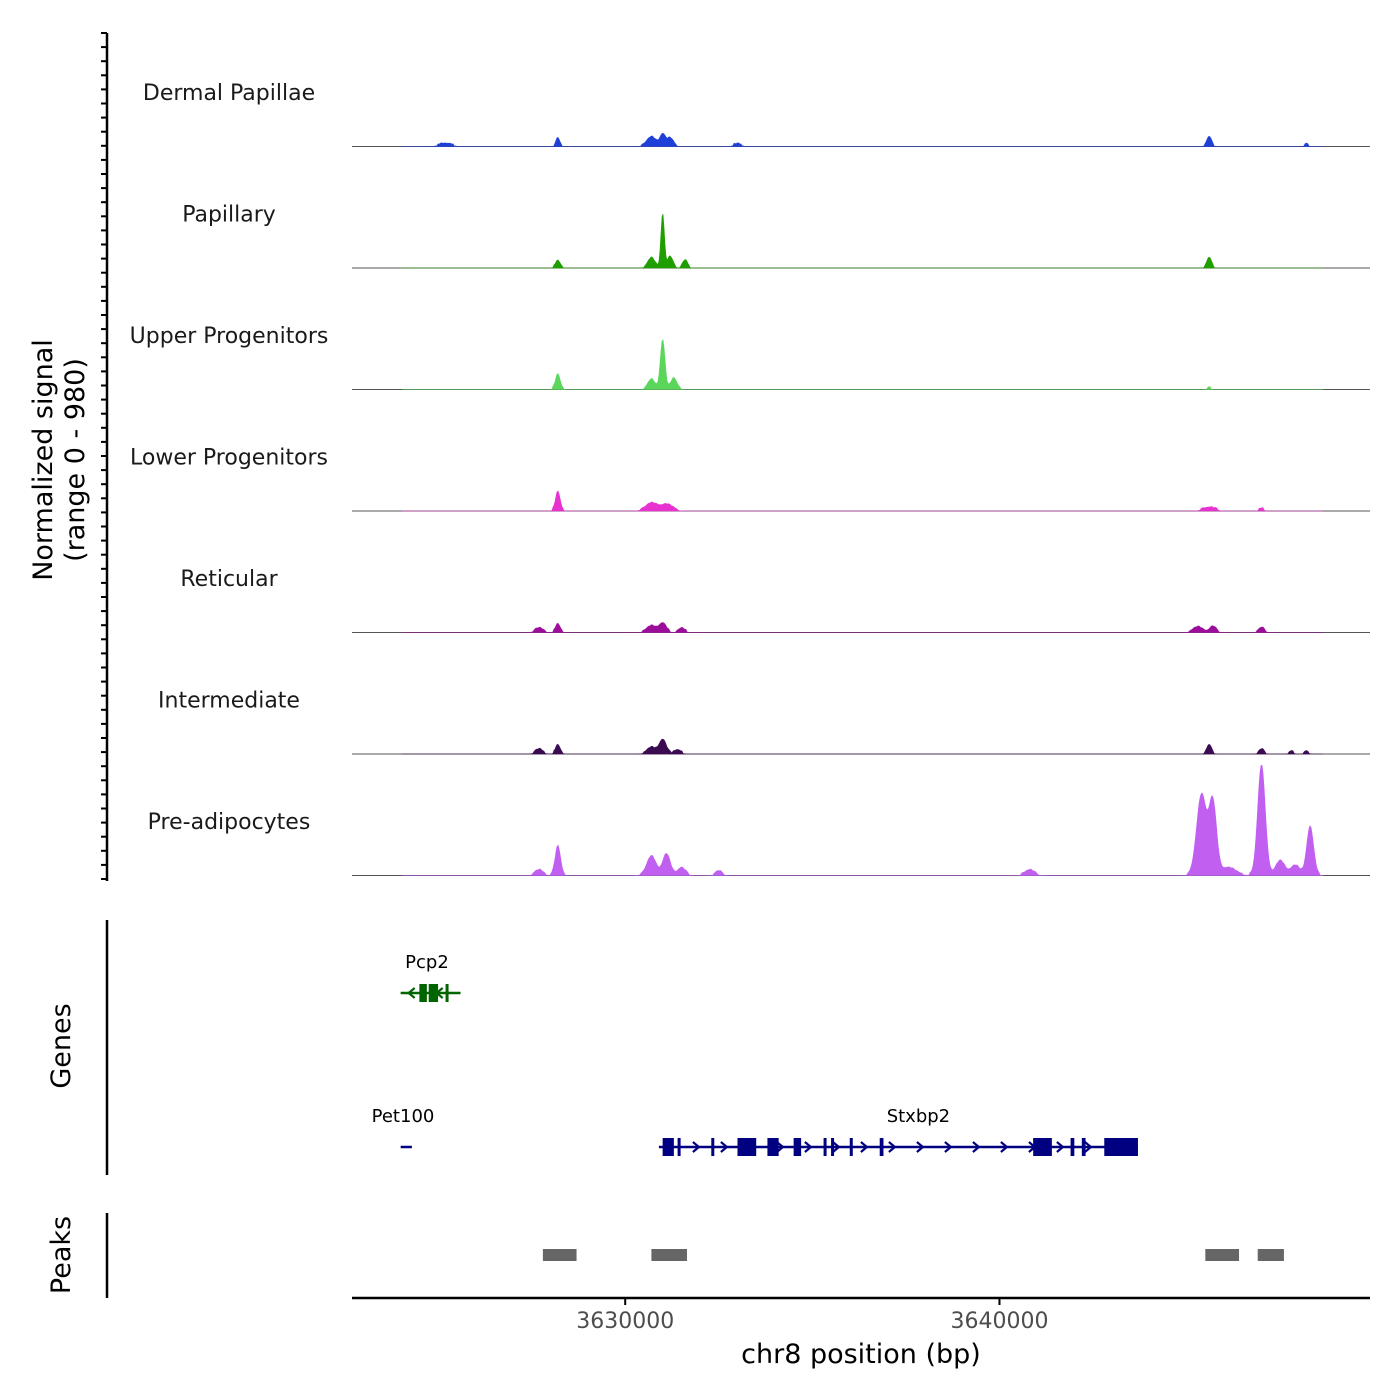 The image size is (1400, 1400). I want to click on peaks-axis-title: Peaks, so click(61, 1255).